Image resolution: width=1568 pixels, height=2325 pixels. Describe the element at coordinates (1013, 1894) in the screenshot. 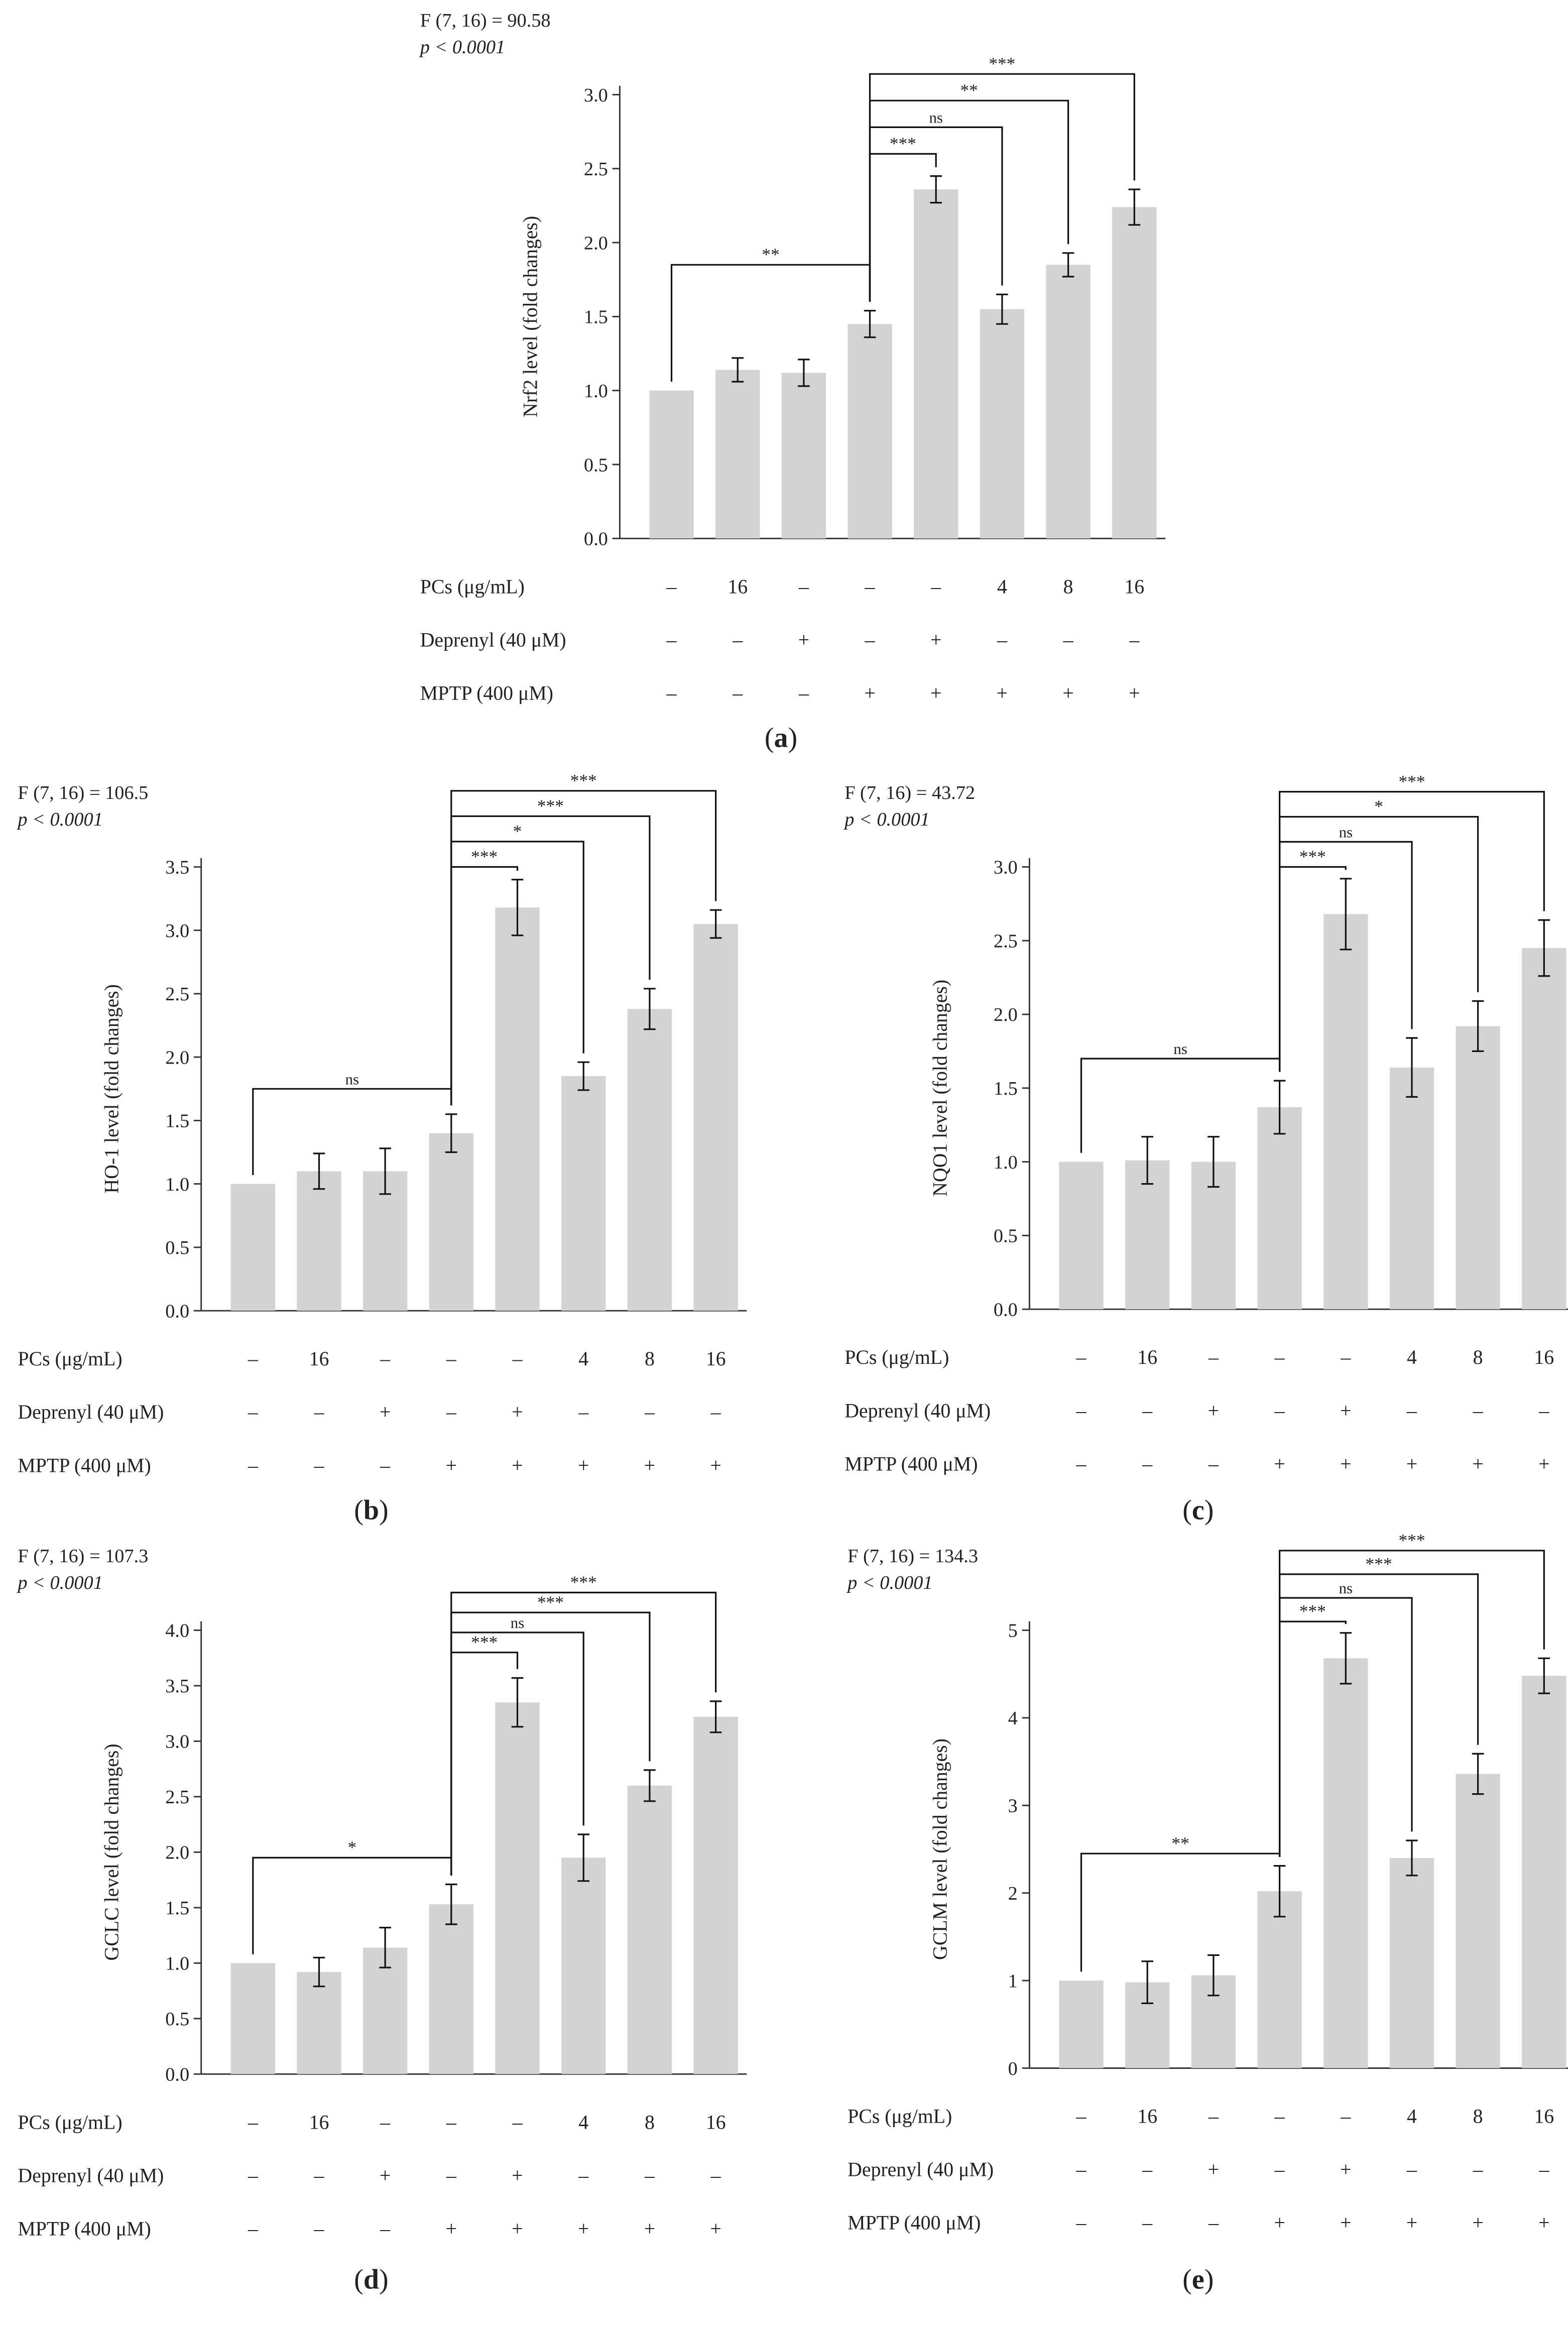

I see `y-tick-label: 2` at that location.